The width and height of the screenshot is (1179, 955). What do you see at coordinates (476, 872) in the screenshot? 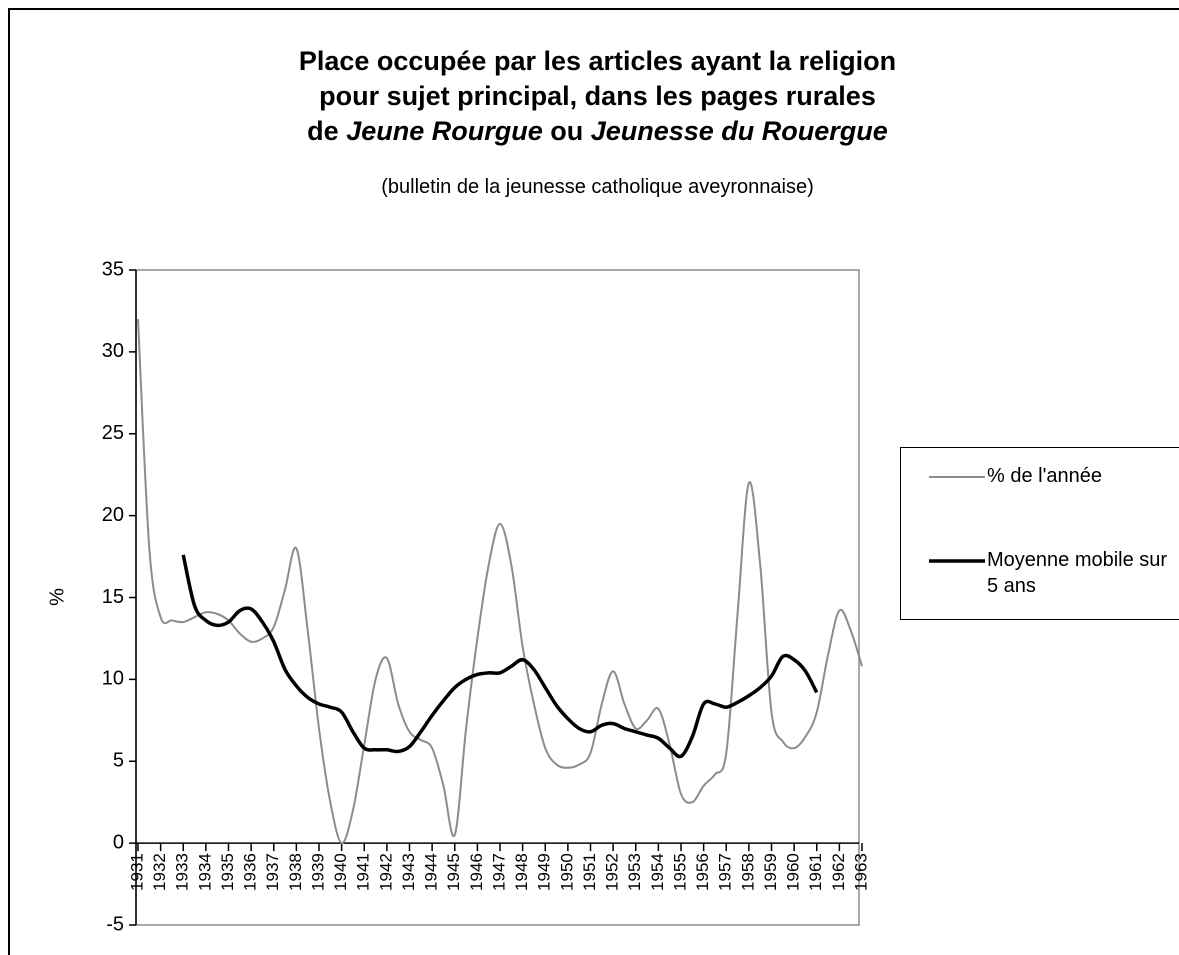
I see `x-tick-label: 1946` at bounding box center [476, 872].